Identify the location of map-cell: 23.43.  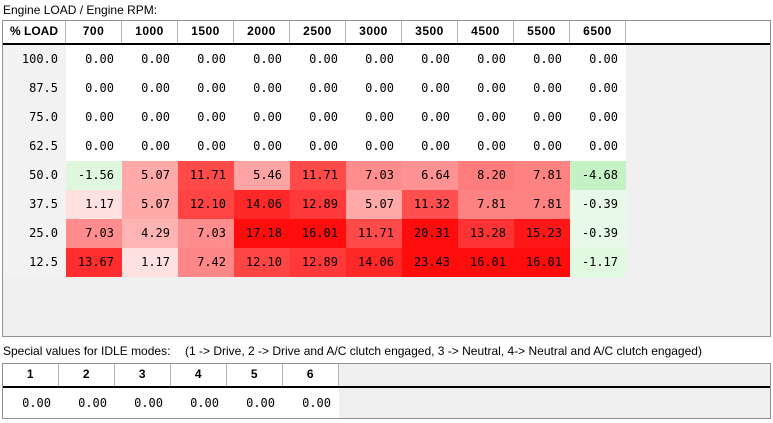
(430, 262).